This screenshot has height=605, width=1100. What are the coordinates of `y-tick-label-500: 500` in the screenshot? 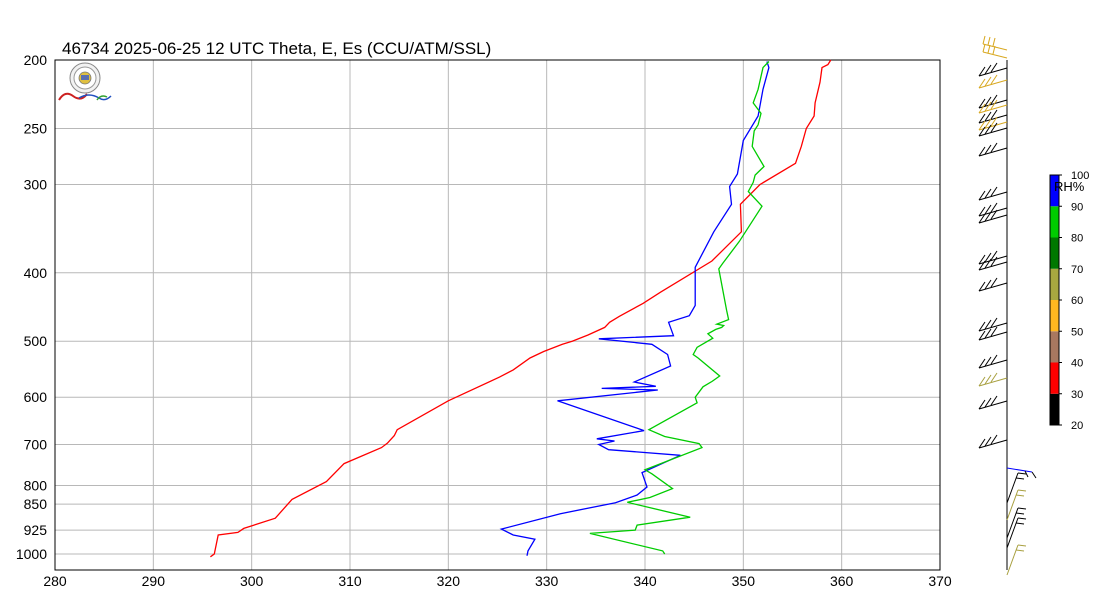 It's located at (36, 341).